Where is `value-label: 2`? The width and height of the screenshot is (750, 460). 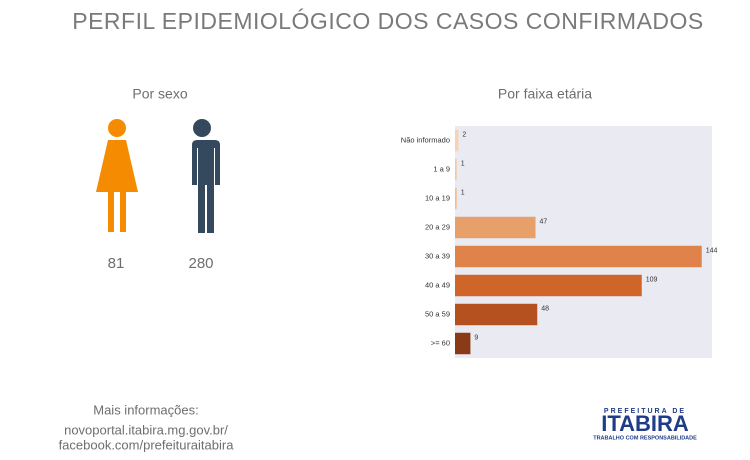
value-label: 2 is located at coordinates (464, 134).